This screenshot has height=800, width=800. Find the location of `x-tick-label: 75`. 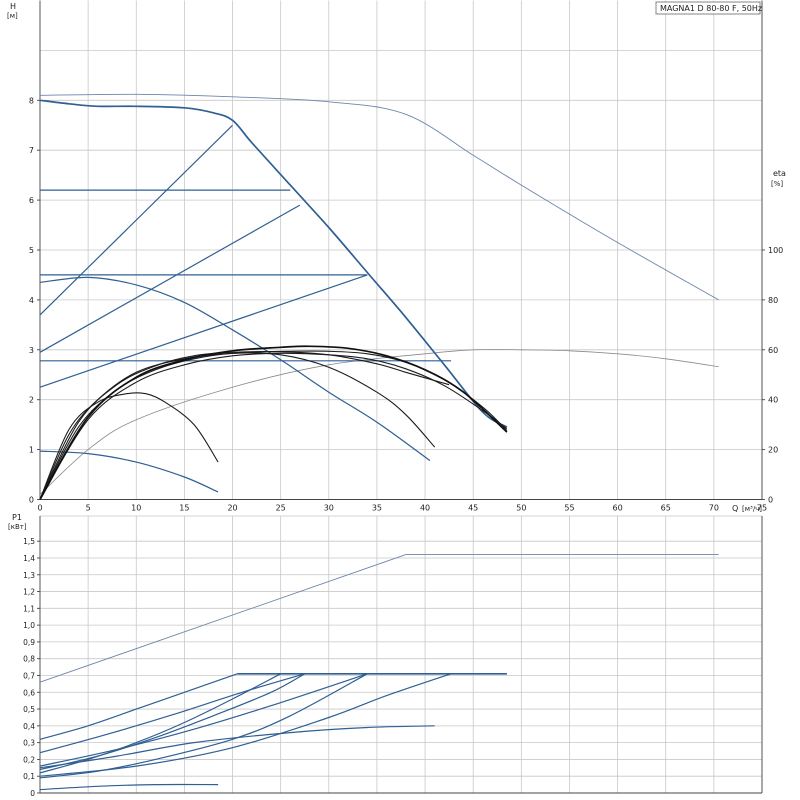

x-tick-label: 75 is located at coordinates (762, 508).